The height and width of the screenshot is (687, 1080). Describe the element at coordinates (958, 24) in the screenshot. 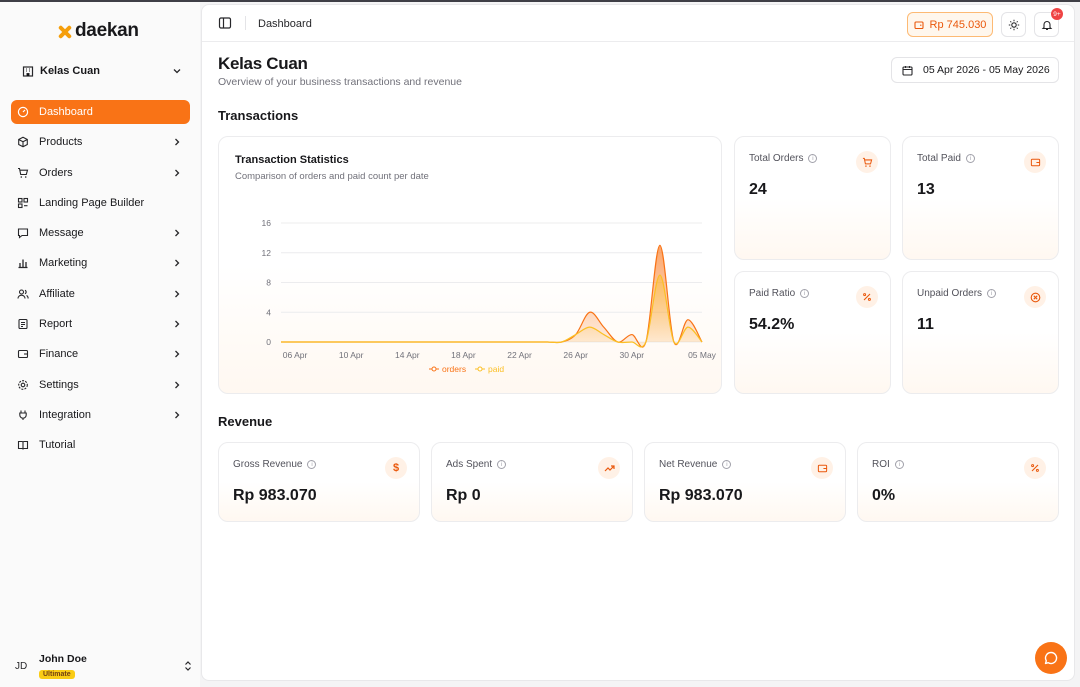

I see `balance-amount: Rp 745.030` at that location.